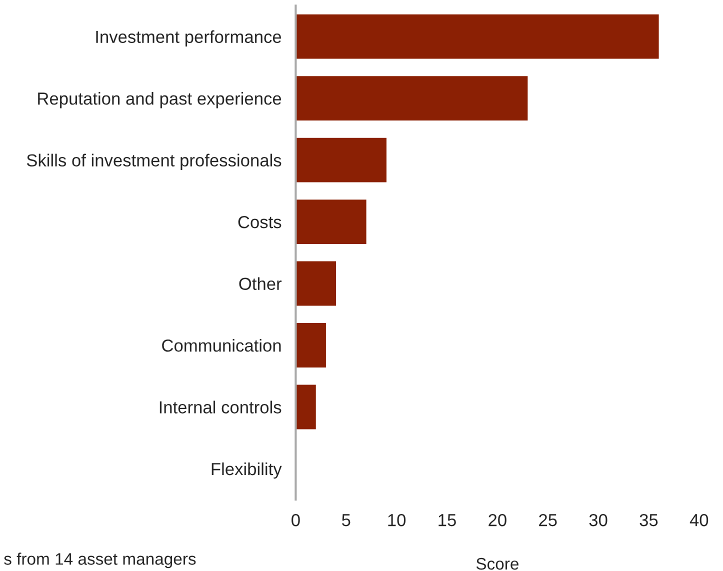 Image resolution: width=723 pixels, height=571 pixels. What do you see at coordinates (221, 407) in the screenshot?
I see `y-tick-label: Internal controls` at bounding box center [221, 407].